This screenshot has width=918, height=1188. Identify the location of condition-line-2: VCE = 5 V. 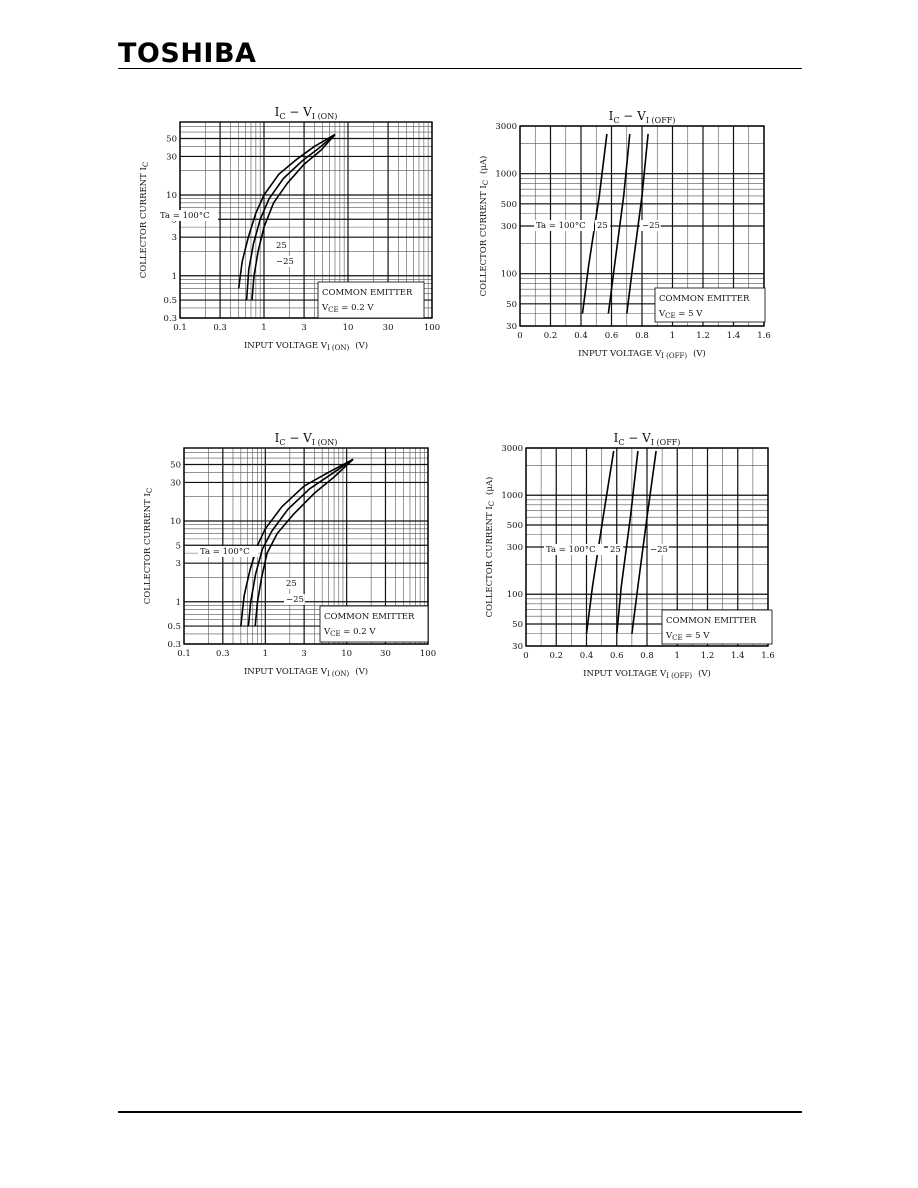
(680, 314).